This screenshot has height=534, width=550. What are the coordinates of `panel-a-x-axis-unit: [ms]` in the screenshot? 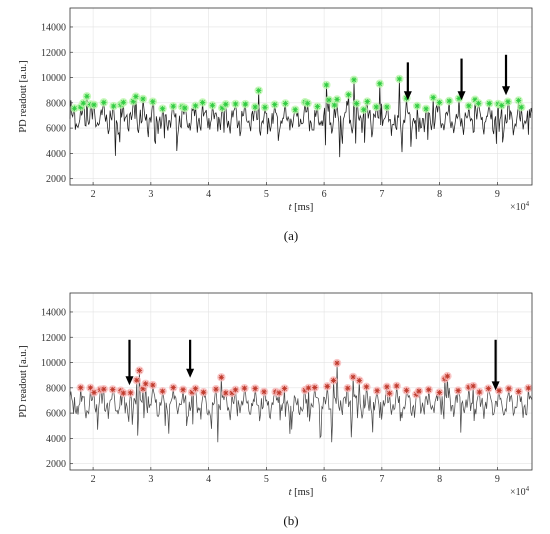 It's located at (303, 207).